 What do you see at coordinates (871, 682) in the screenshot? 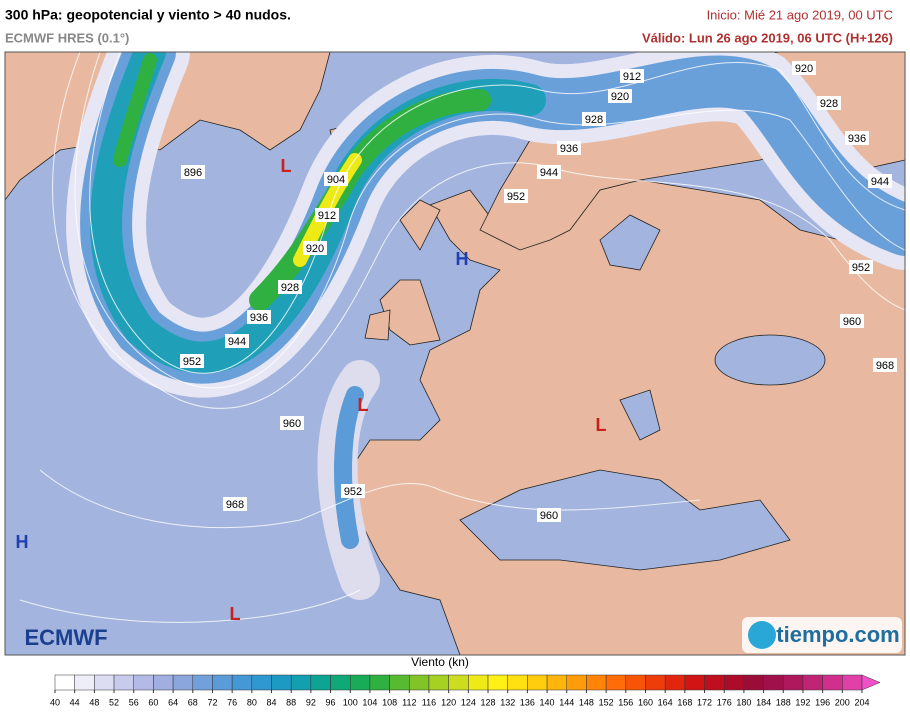
I see `color-arrow` at bounding box center [871, 682].